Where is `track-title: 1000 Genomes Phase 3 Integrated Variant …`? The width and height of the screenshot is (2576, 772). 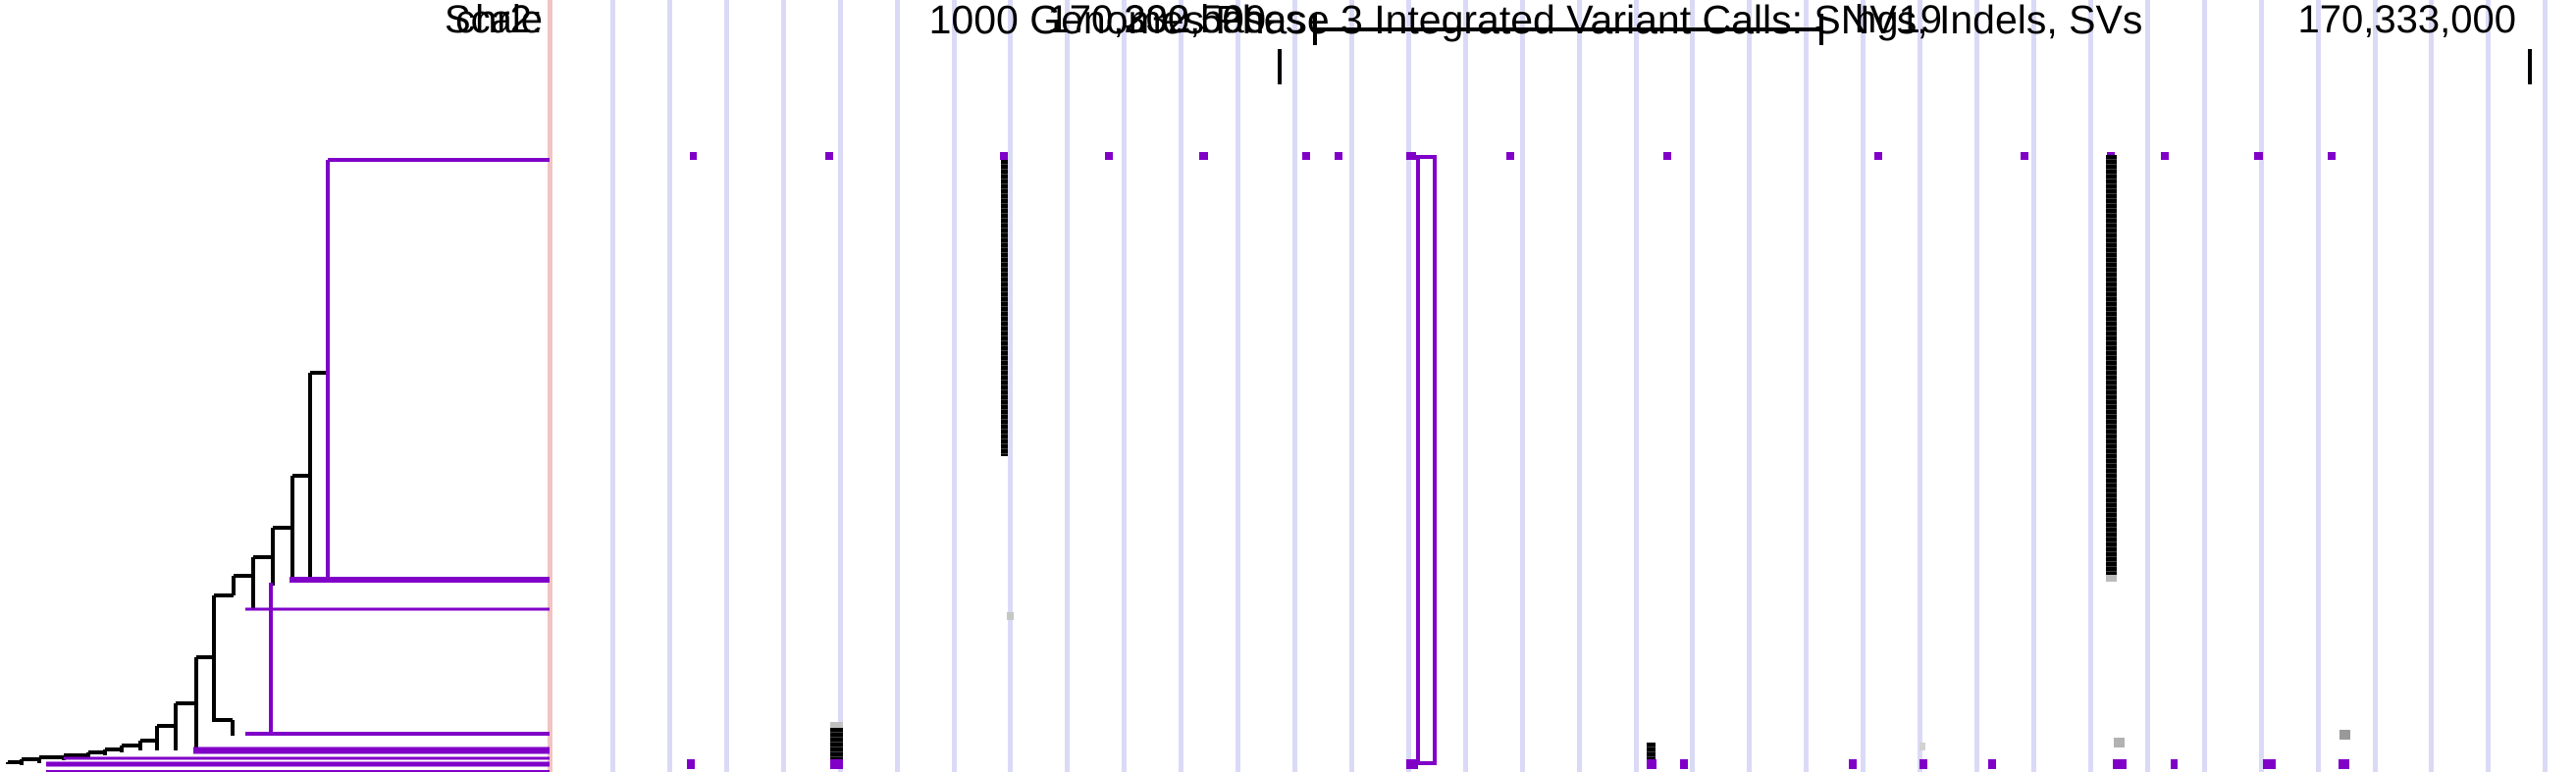
track-title: 1000 Genomes Phase 3 Integrated Variant … is located at coordinates (1535, 21).